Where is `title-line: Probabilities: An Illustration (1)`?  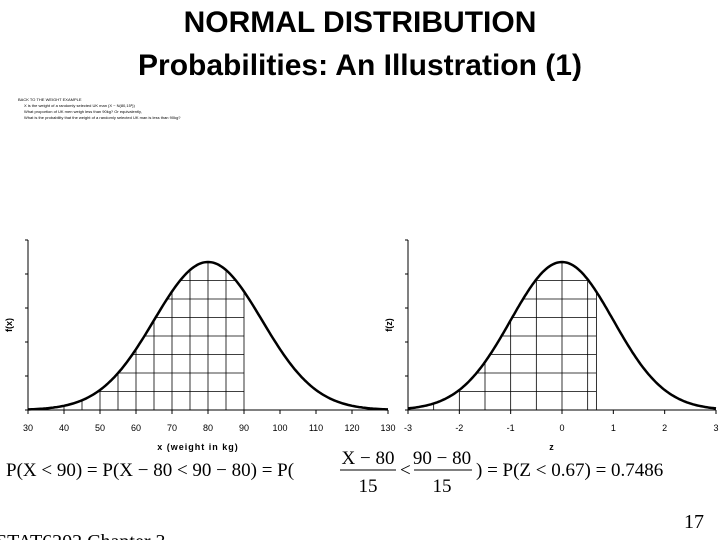
title-line: Probabilities: An Illustration (1) is located at coordinates (360, 65).